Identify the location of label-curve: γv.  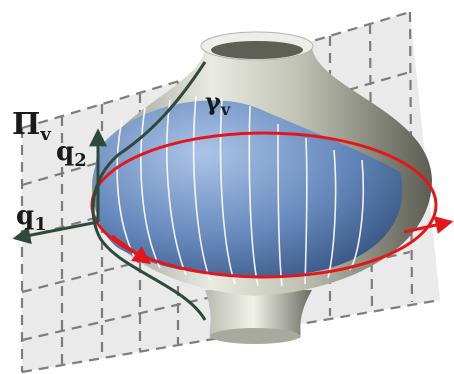
(218, 103).